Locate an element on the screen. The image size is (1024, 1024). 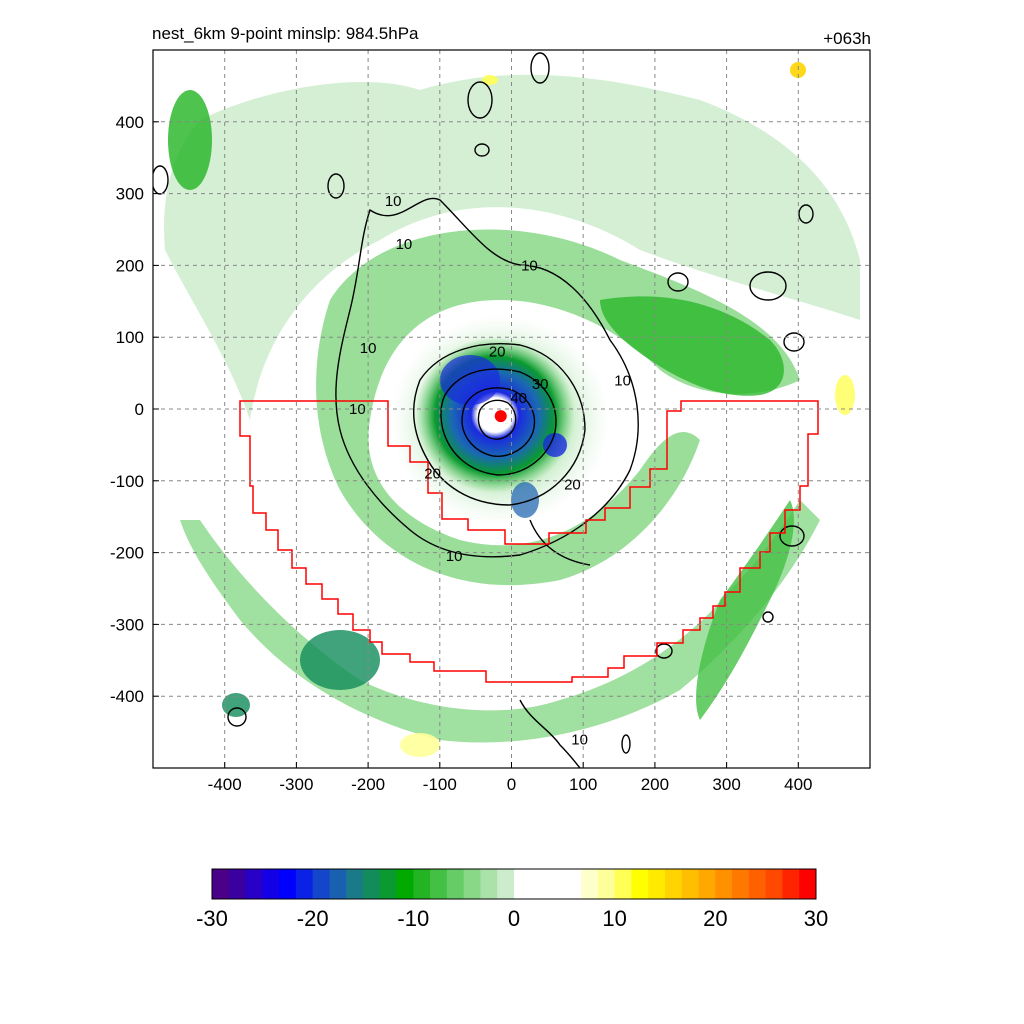
y-tick-label: -300 is located at coordinates (127, 624).